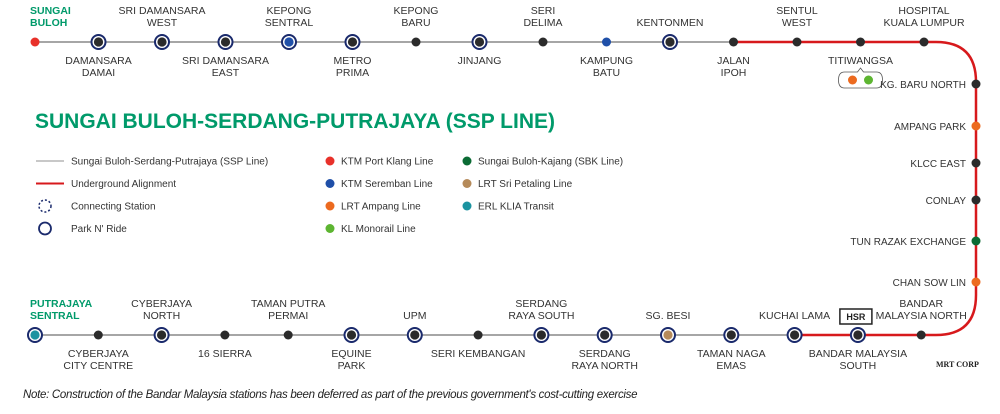 The height and width of the screenshot is (414, 1000). I want to click on station-tun-razak-exchange: TUN RAZAK EXCHANGE, so click(915, 242).